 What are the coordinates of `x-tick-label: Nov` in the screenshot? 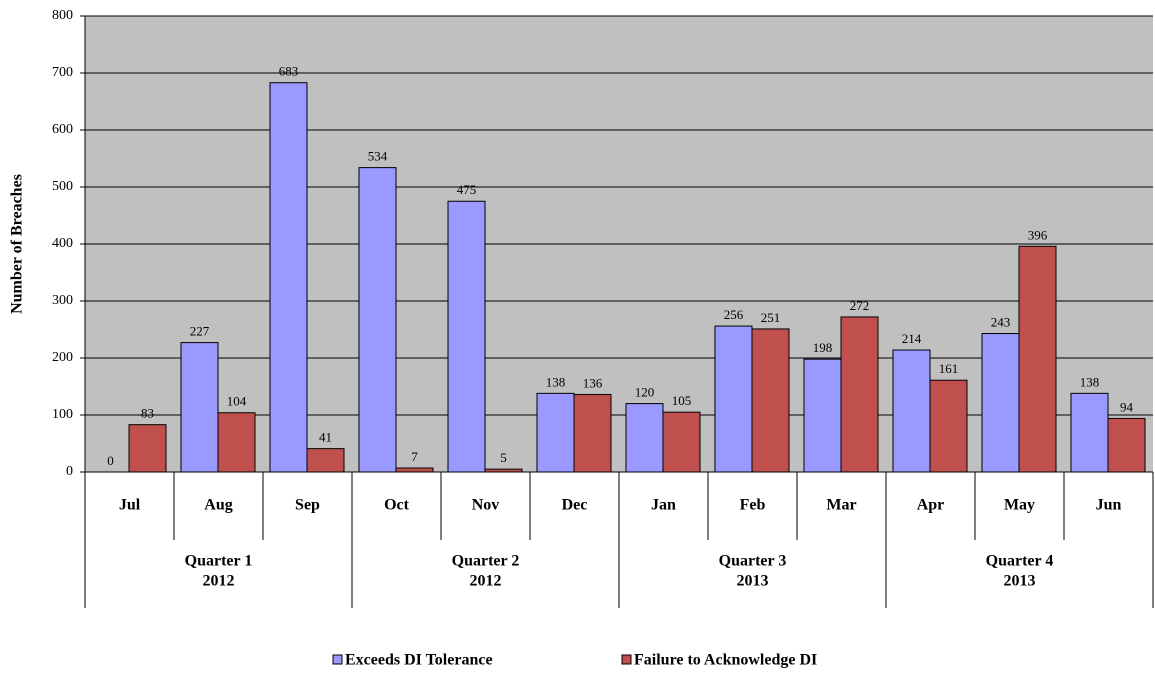 It's located at (486, 505).